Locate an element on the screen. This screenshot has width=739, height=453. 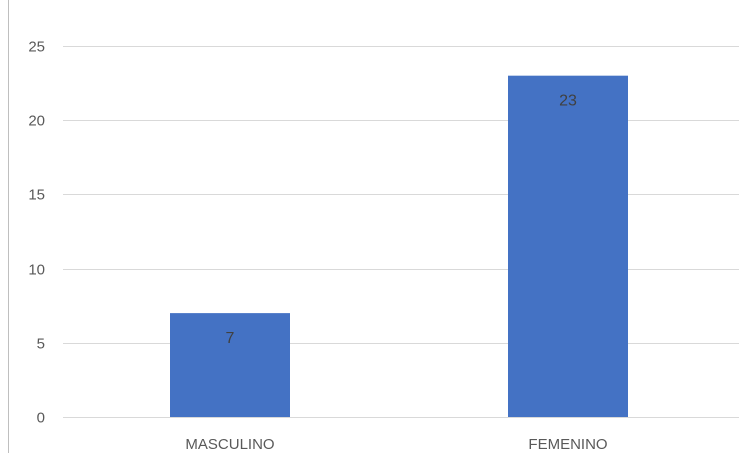
x-category-label-masculino: MASCULINO is located at coordinates (229, 444).